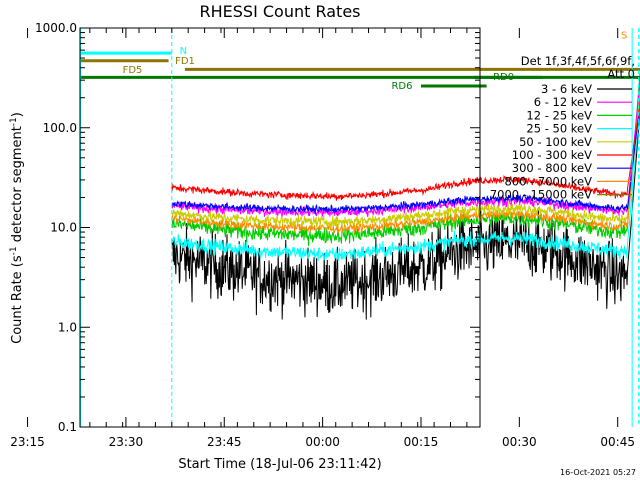 This screenshot has width=640, height=484. I want to click on x-tick-label-2: 23:45, so click(224, 442).